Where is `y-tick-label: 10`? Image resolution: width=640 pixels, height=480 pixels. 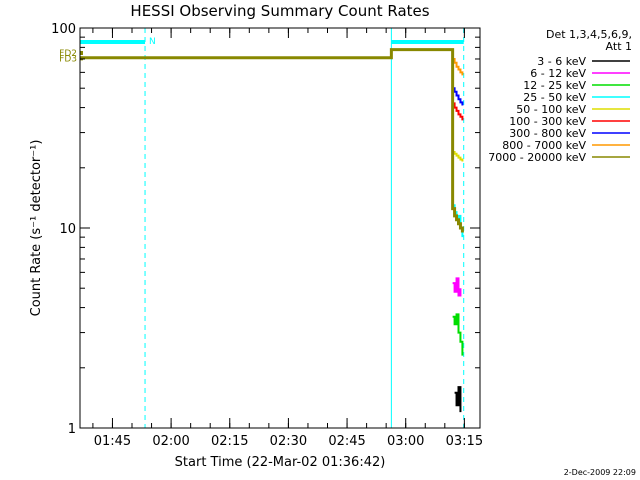
y-tick-label: 10 is located at coordinates (67, 229).